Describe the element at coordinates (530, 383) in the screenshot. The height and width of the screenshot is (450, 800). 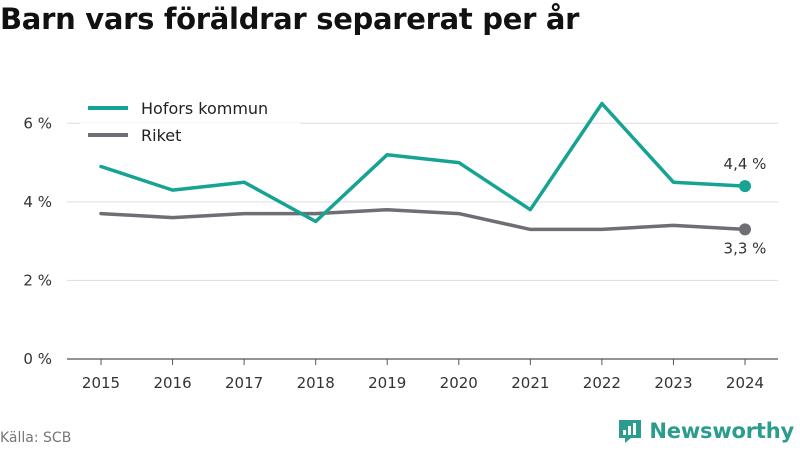
I see `x-tick-label: 2021` at that location.